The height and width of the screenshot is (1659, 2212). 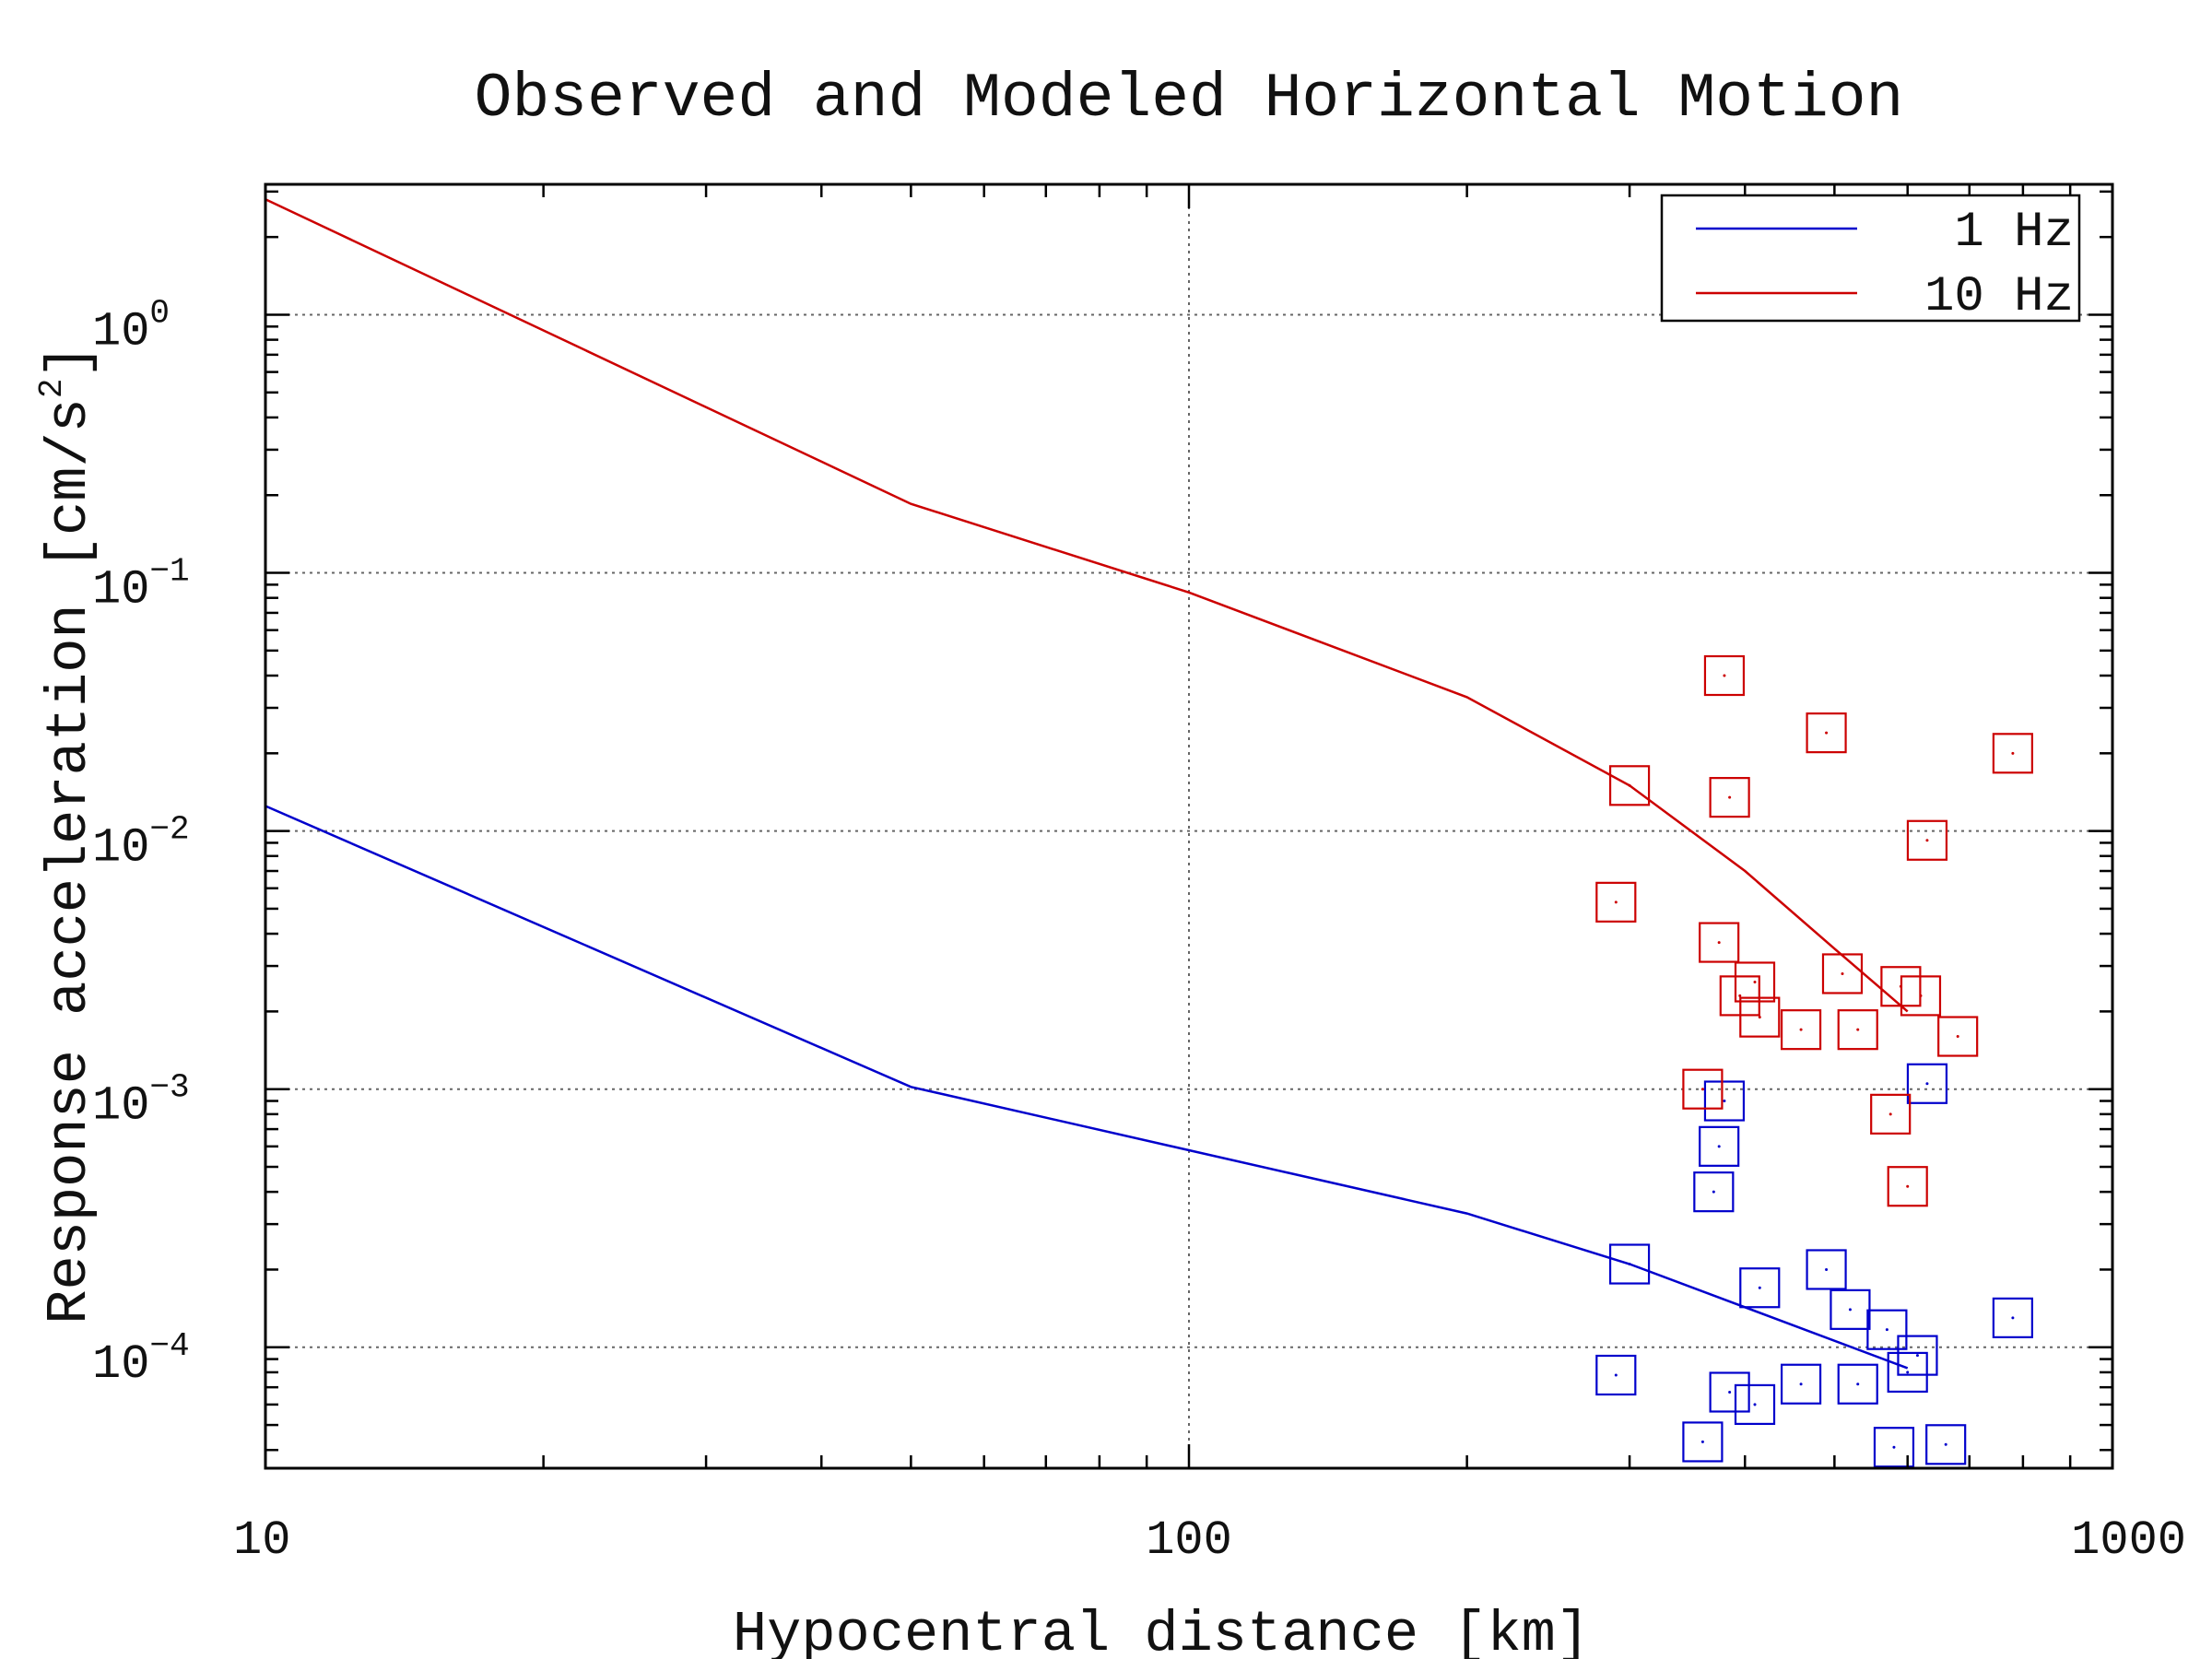 I want to click on legend-box, so click(x=1870, y=258).